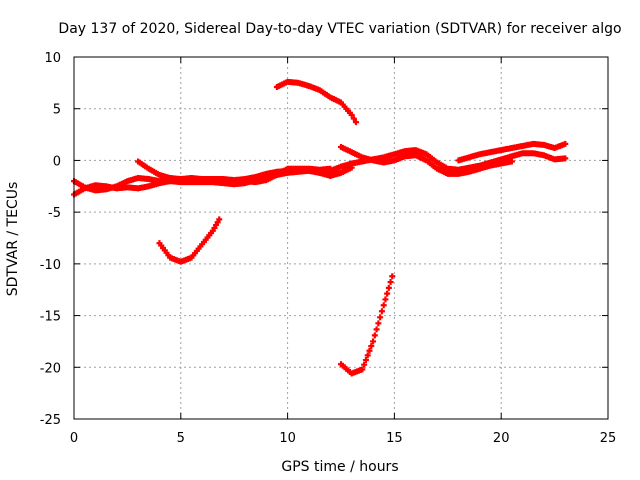  What do you see at coordinates (343, 438) in the screenshot?
I see `x-axis-tick-labels: 0 5 10 15 20 25` at bounding box center [343, 438].